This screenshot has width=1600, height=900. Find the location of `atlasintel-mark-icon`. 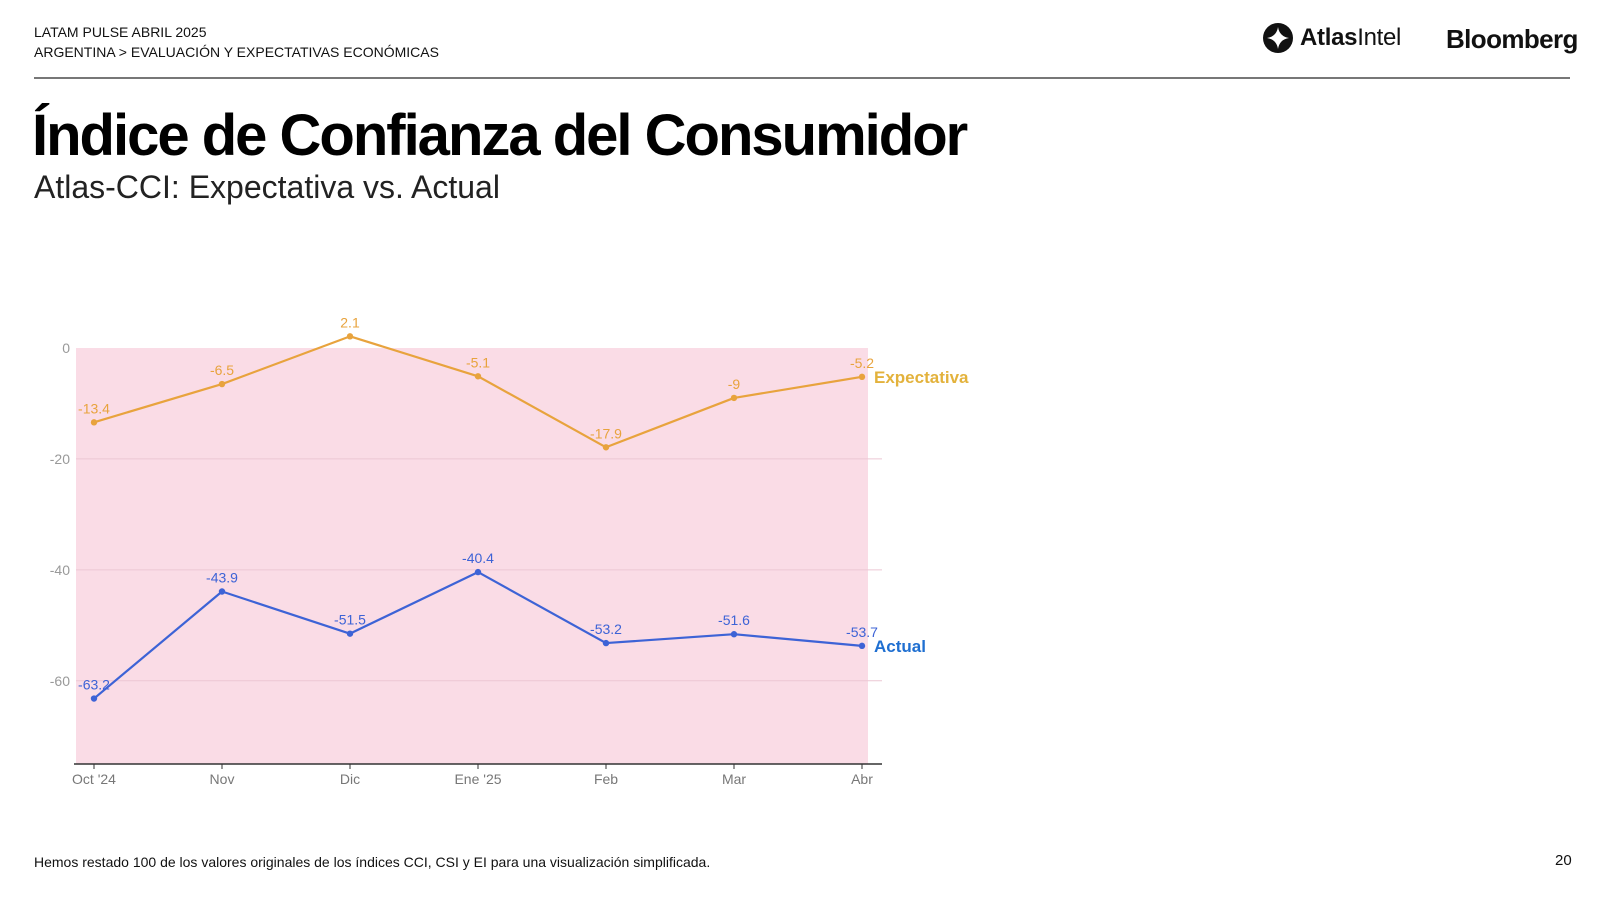

atlasintel-mark-icon is located at coordinates (1278, 38).